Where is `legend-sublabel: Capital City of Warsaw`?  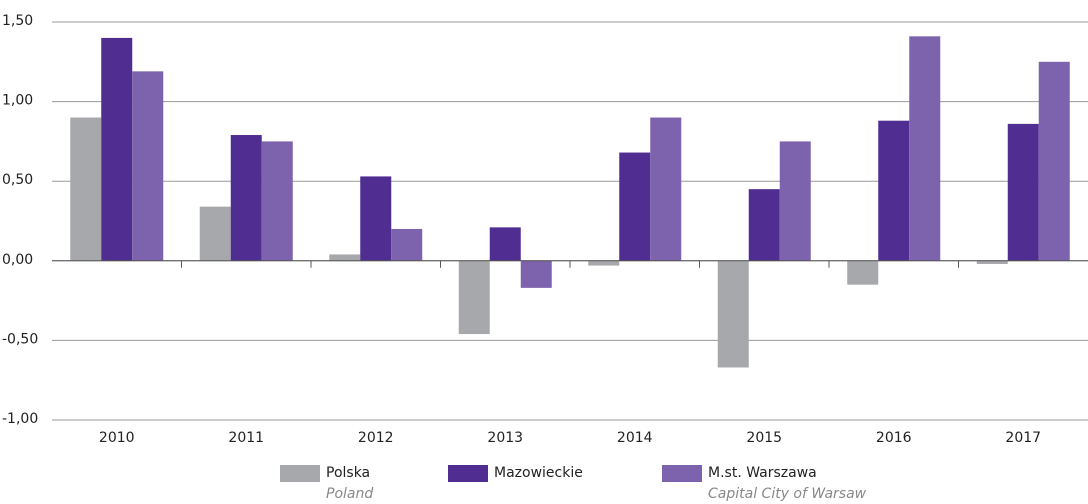
legend-sublabel: Capital City of Warsaw is located at coordinates (787, 494).